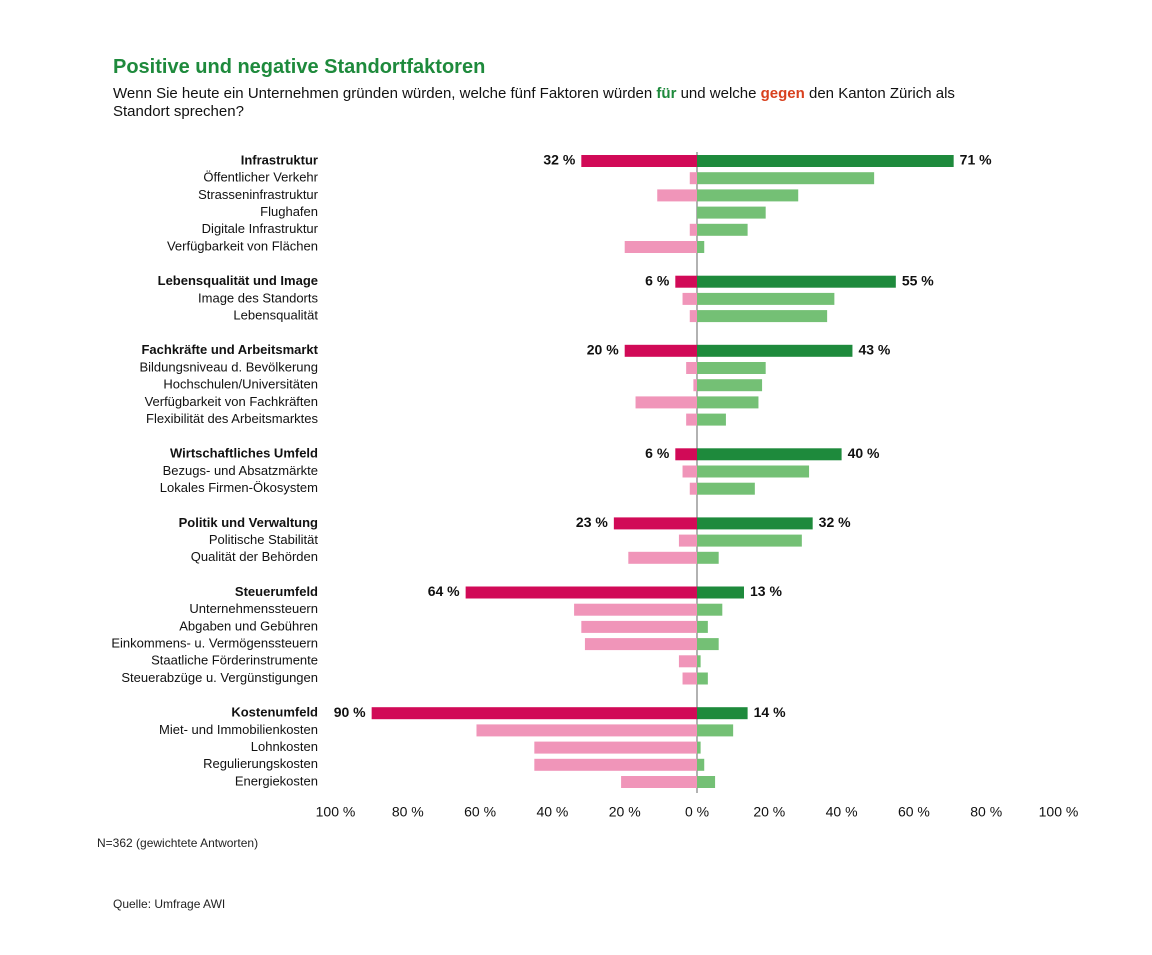  What do you see at coordinates (275, 315) in the screenshot?
I see `item-label: Lebensqualität` at bounding box center [275, 315].